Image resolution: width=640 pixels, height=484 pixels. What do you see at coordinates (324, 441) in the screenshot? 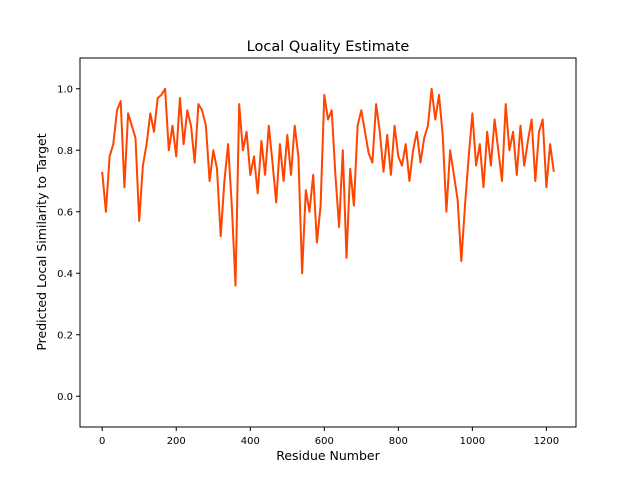
I see `x-tick-label: 600` at bounding box center [324, 441].